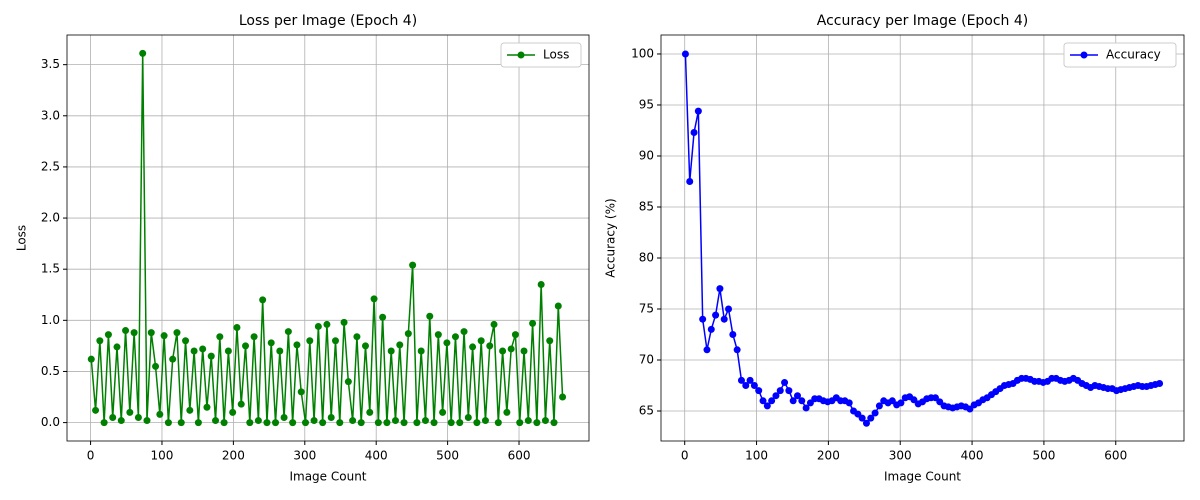 The width and height of the screenshot is (1200, 500). I want to click on chart-title: Loss per Image (Epoch 4), so click(328, 21).